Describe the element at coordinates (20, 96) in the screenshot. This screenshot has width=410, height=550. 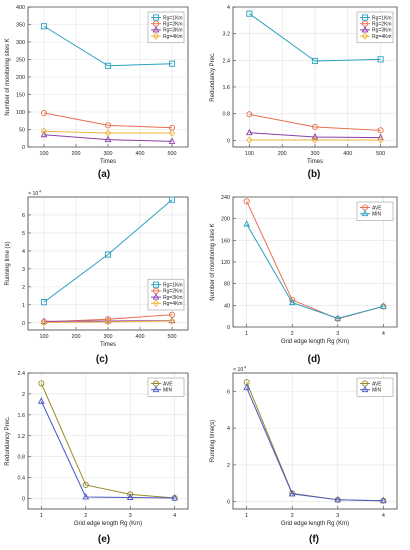
I see `y-tick-label: 150` at that location.